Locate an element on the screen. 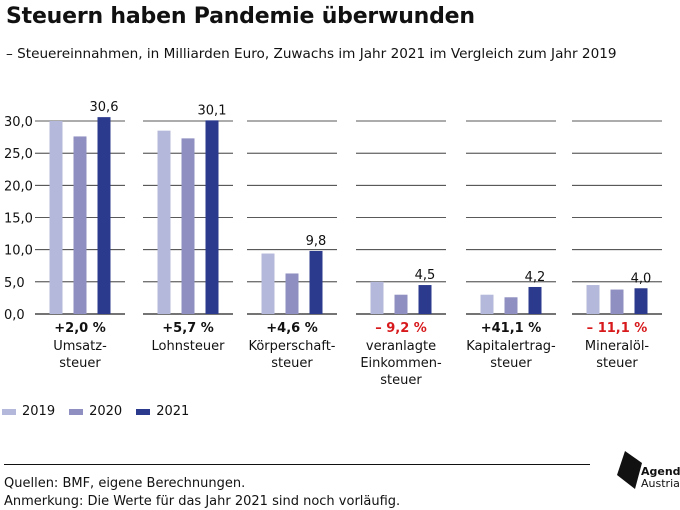 This screenshot has height=510, width=680. category-label: Einkommen- is located at coordinates (401, 363).